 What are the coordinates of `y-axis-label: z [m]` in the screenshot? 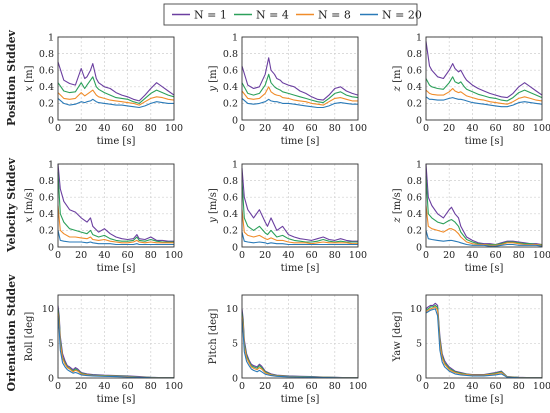 It's located at (397, 79).